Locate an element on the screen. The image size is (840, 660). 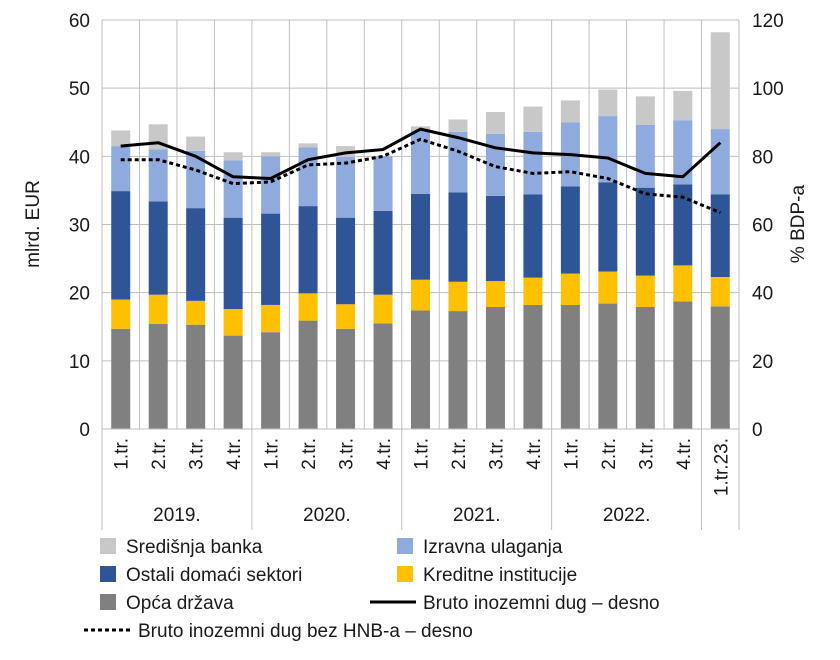
line-series is located at coordinates (421, 170).